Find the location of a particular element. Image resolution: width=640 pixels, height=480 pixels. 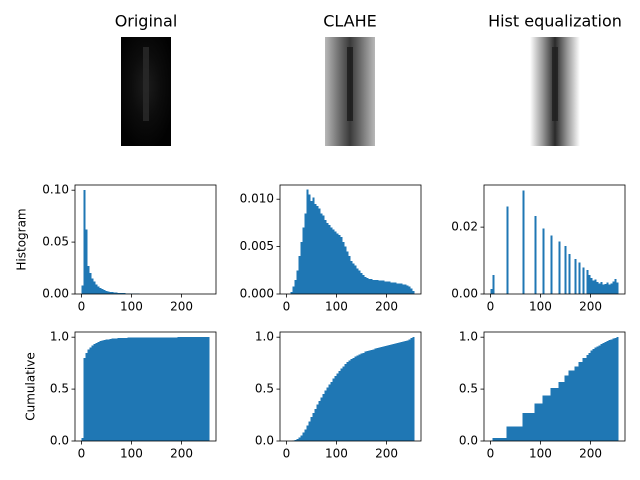

y-tick-label: 0.10 is located at coordinates (55, 190).